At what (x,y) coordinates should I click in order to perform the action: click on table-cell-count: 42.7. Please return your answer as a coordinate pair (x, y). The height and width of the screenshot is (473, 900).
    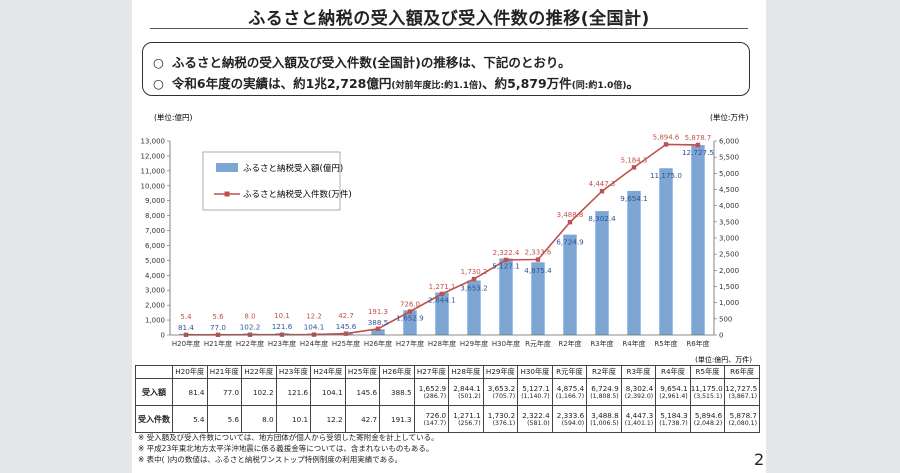
    Looking at the image, I should click on (362, 419).